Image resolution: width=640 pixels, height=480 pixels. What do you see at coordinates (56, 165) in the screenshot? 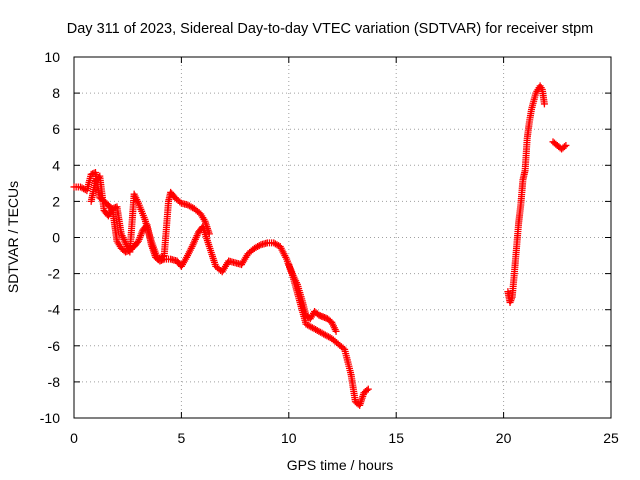
I see `y-tick-label: 4` at bounding box center [56, 165].